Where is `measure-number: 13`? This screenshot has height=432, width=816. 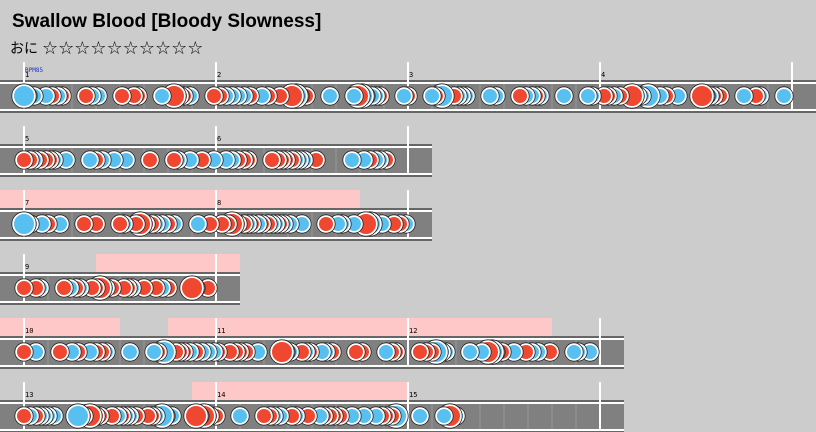
measure-number: 13 is located at coordinates (29, 395).